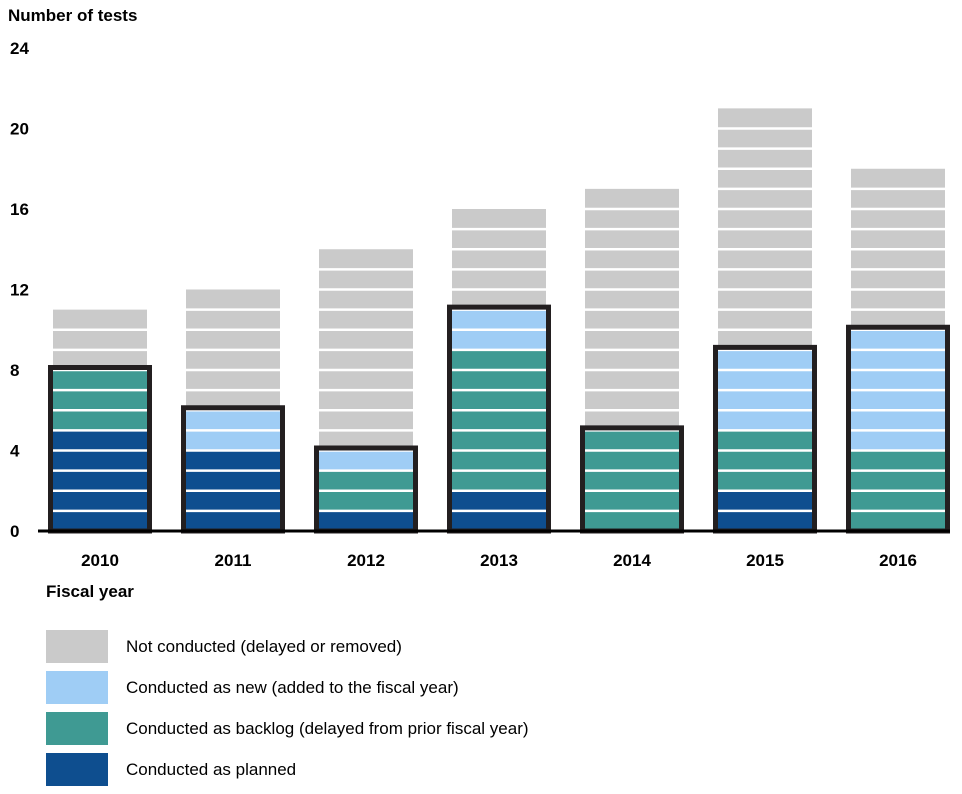 This screenshot has height=794, width=962. Describe the element at coordinates (100, 480) in the screenshot. I see `bar-2010-conducted-as-planned` at that location.